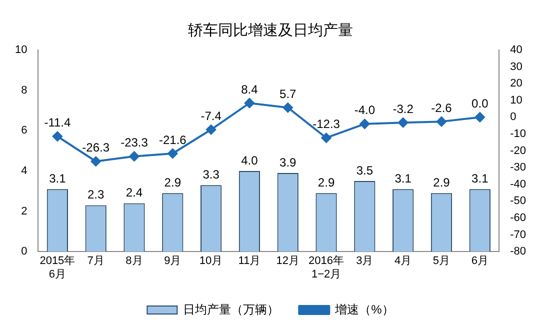  Describe the element at coordinates (249, 89) in the screenshot. I see `data-label: 8.4` at that location.